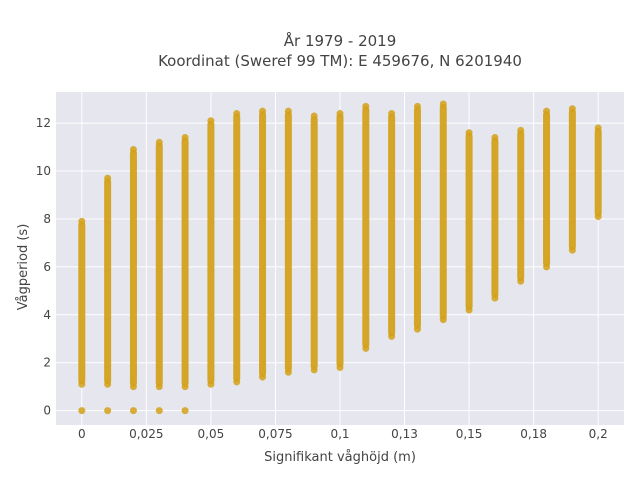 Image resolution: width=640 pixels, height=480 pixels. Describe the element at coordinates (43, 123) in the screenshot. I see `y-tick-label: 12` at that location.